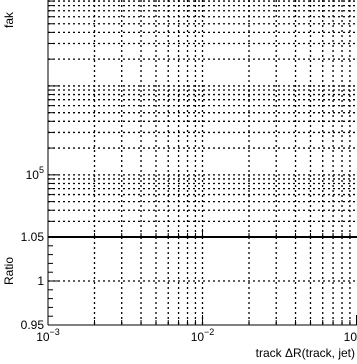 Image resolution: width=357 pixels, height=364 pixels. I want to click on x-tick-label: 10⁻³, so click(48, 335).